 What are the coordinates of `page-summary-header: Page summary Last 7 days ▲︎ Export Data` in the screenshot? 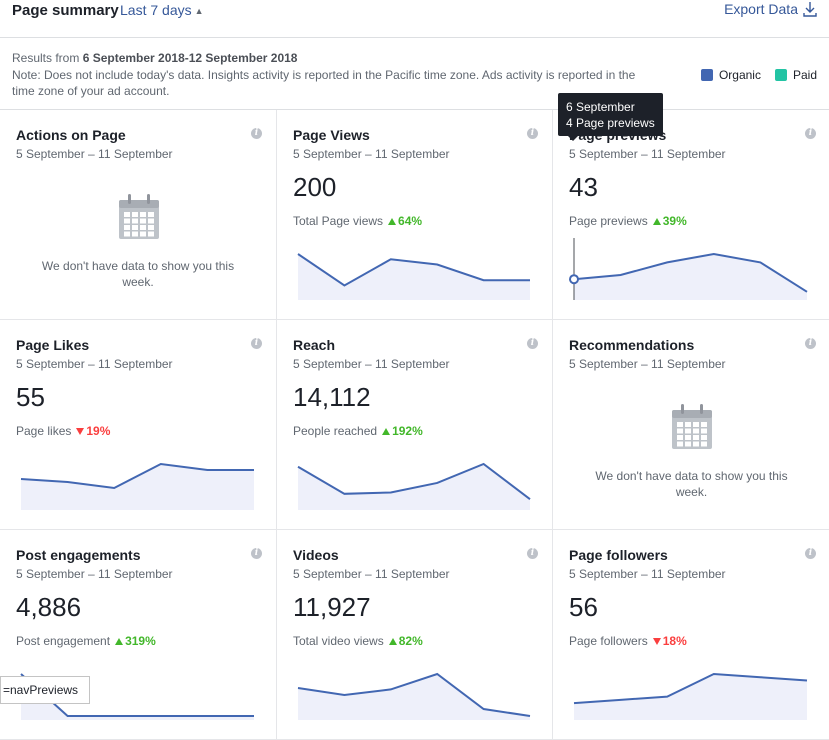 It's located at (414, 19).